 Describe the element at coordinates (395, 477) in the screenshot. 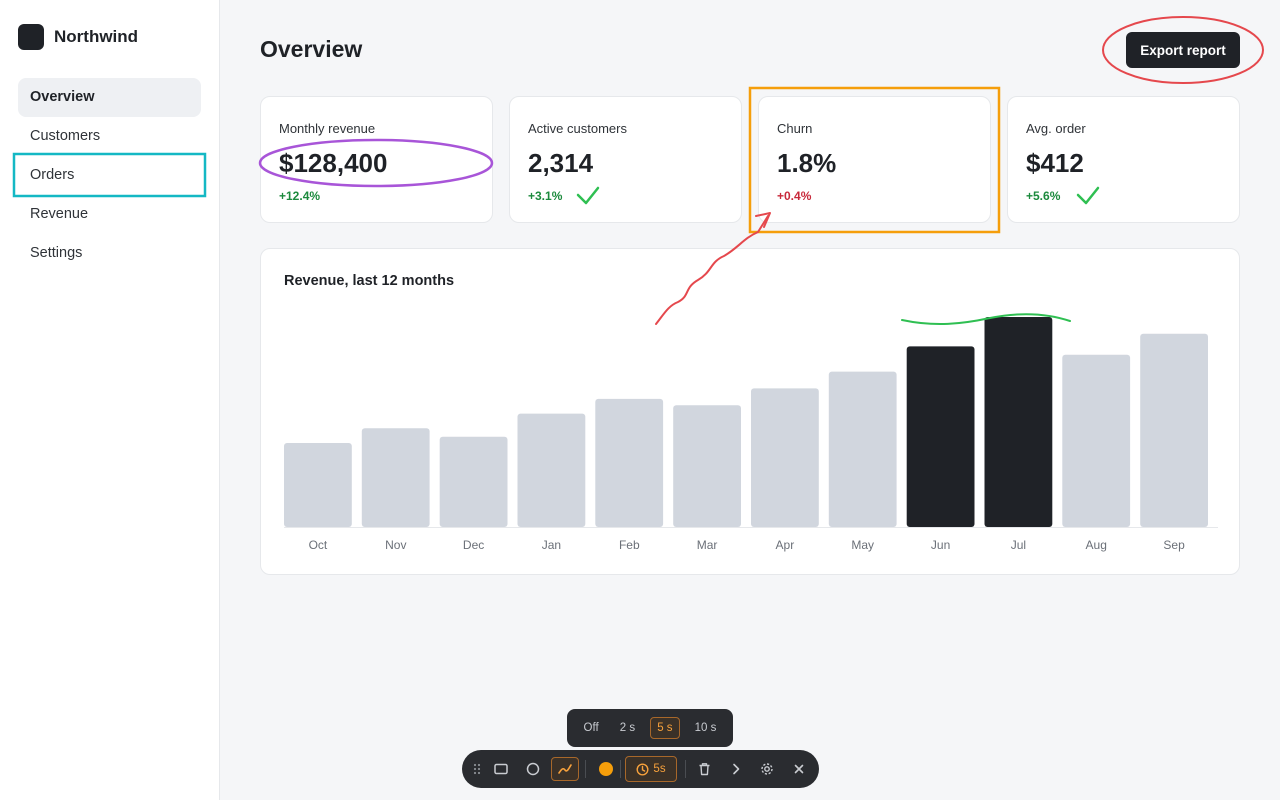

I see `bar-nov` at that location.